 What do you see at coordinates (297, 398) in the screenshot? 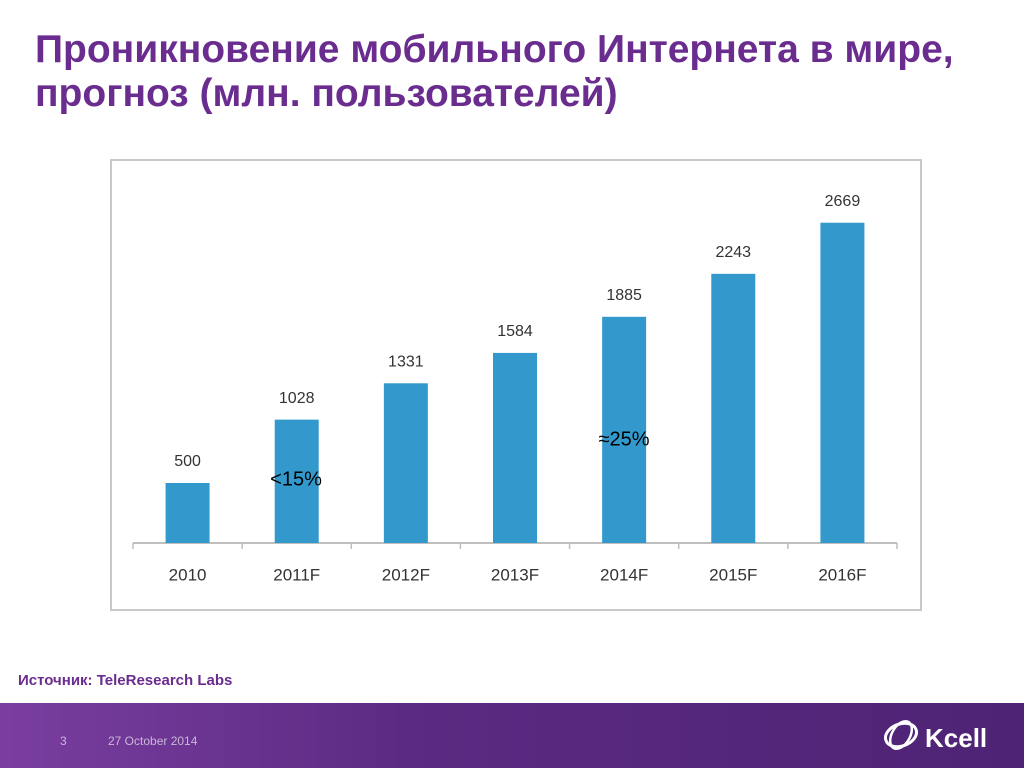
I see `value-label: 1028` at bounding box center [297, 398].